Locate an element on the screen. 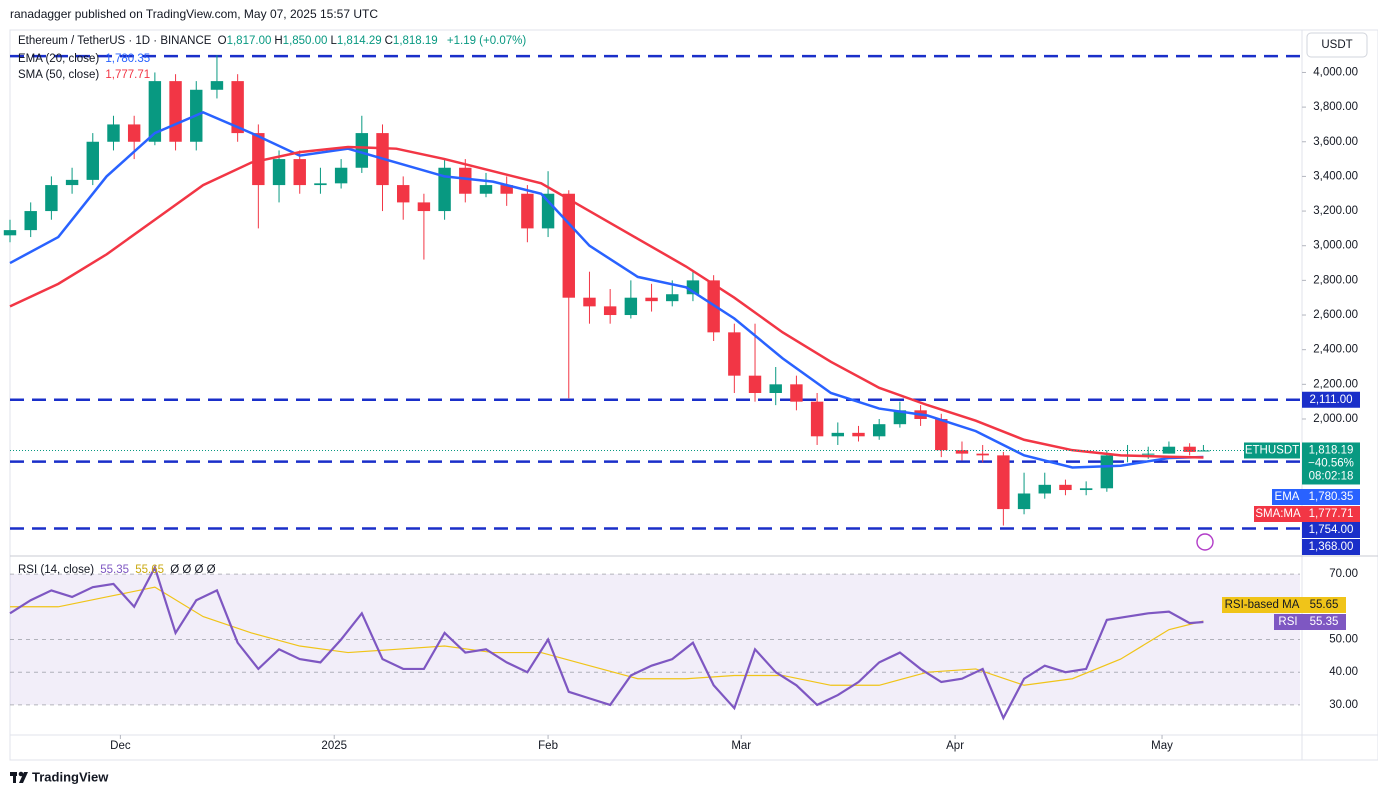 This screenshot has width=1378, height=796. axis-label: ETHUSDT is located at coordinates (1272, 451).